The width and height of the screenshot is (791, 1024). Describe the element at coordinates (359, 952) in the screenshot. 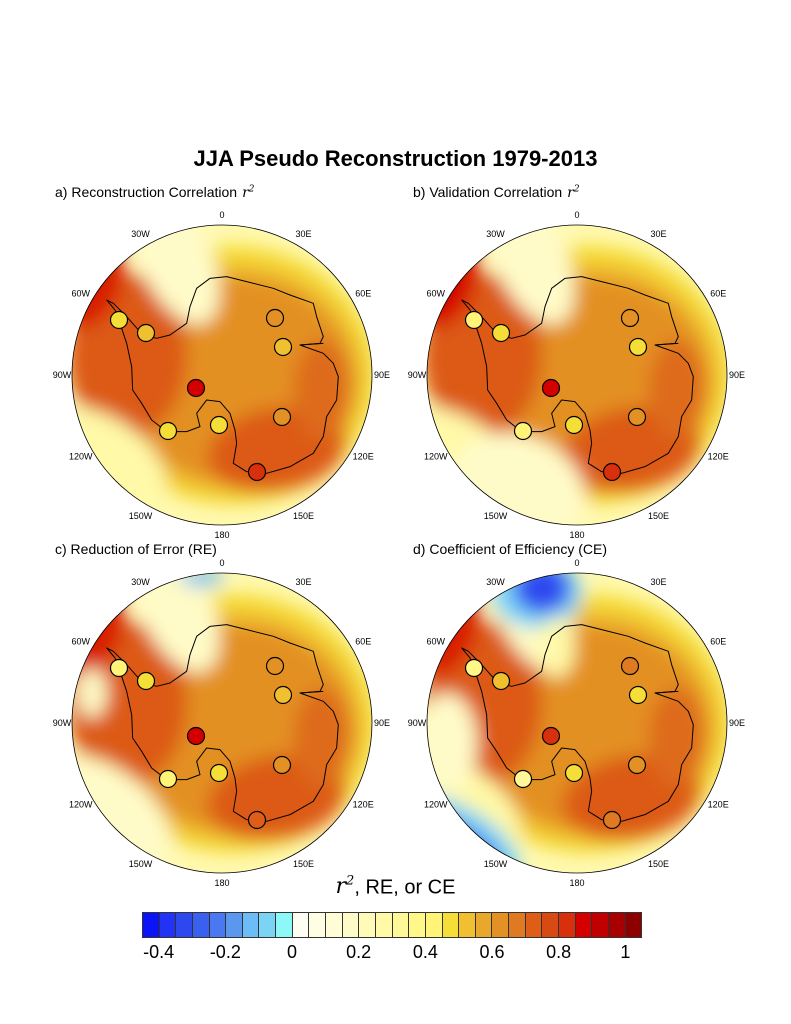

I see `colorbar-tick-label: 0.2` at that location.